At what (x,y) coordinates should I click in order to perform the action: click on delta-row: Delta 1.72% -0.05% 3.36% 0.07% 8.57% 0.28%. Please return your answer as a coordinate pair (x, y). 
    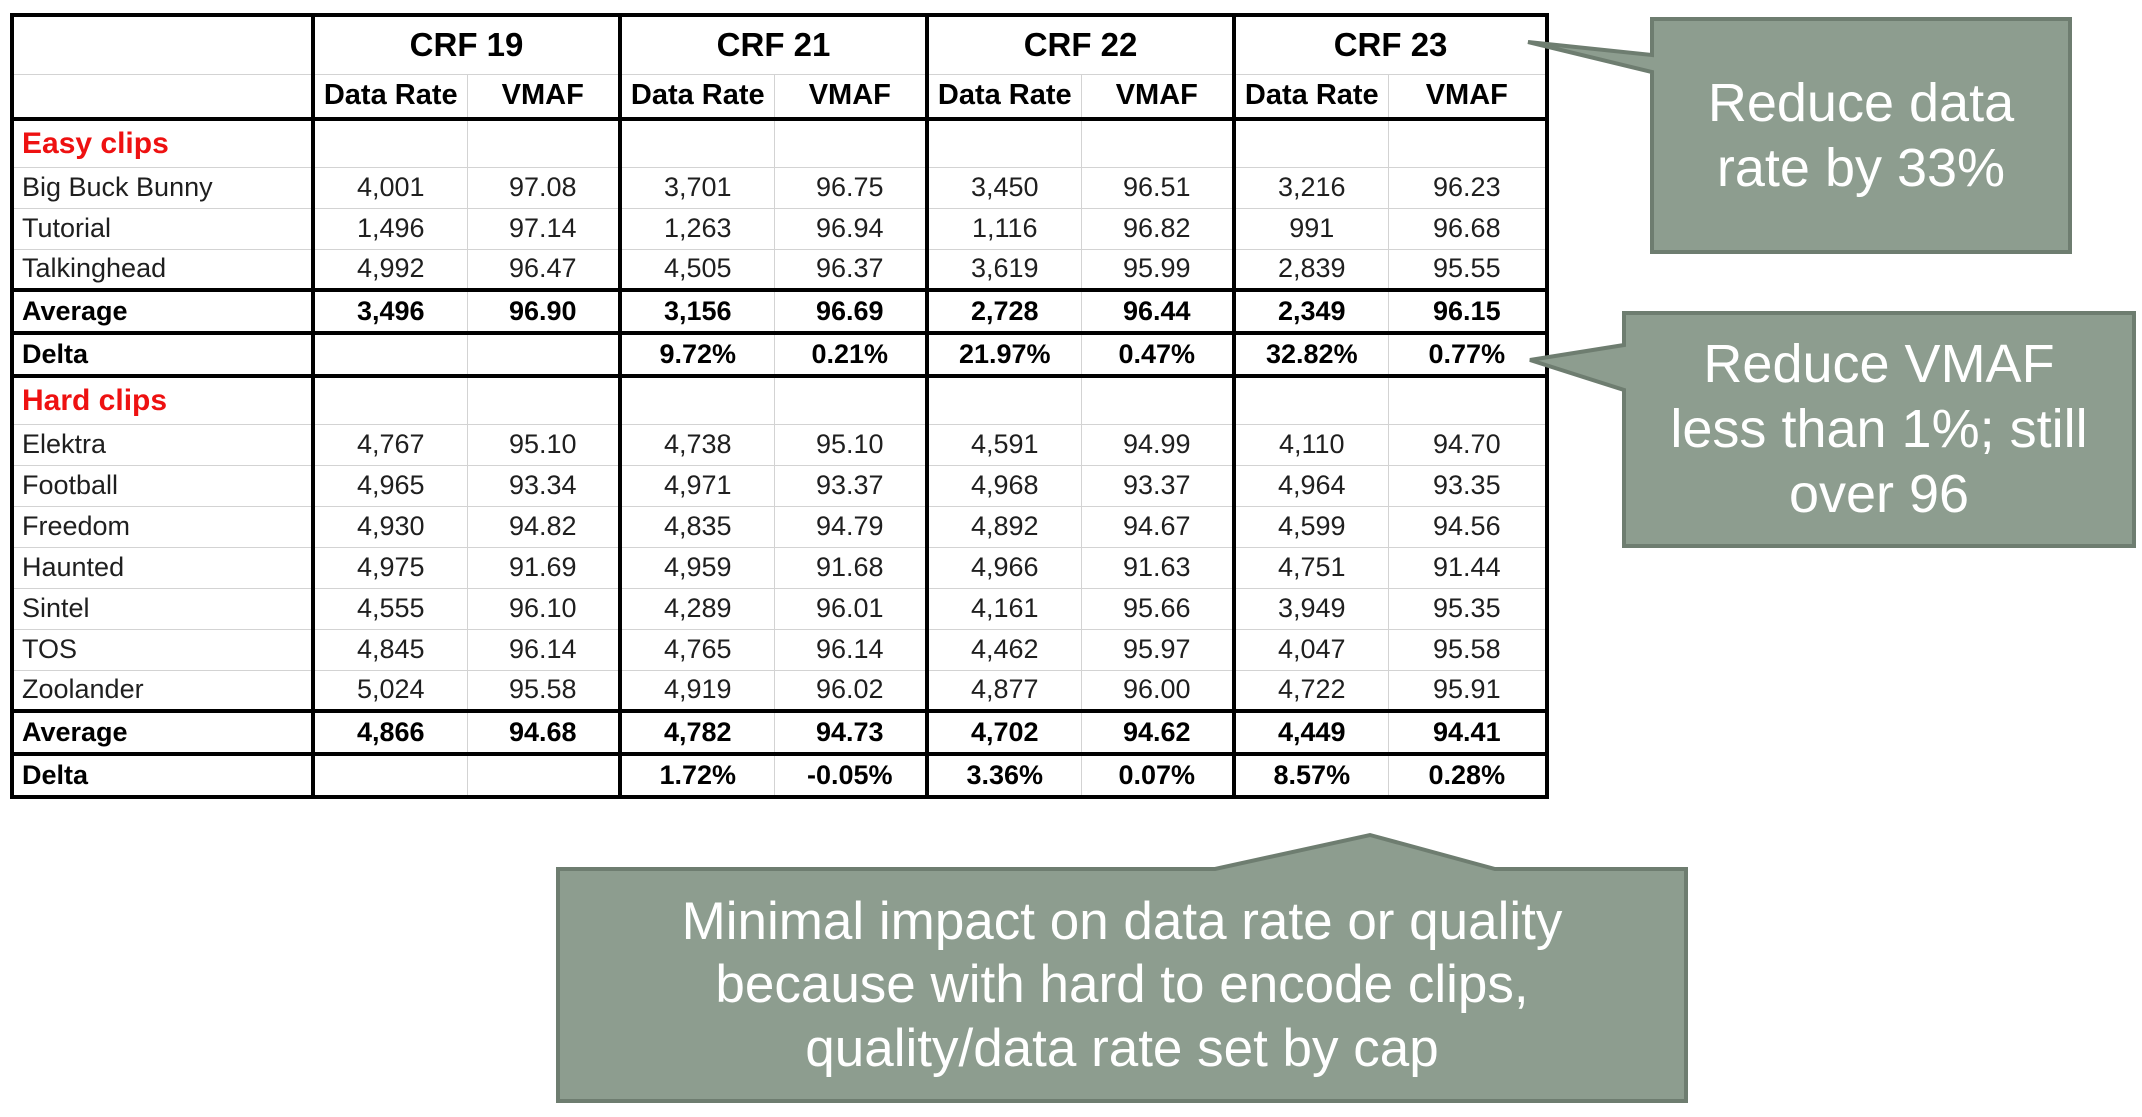
    Looking at the image, I should click on (780, 776).